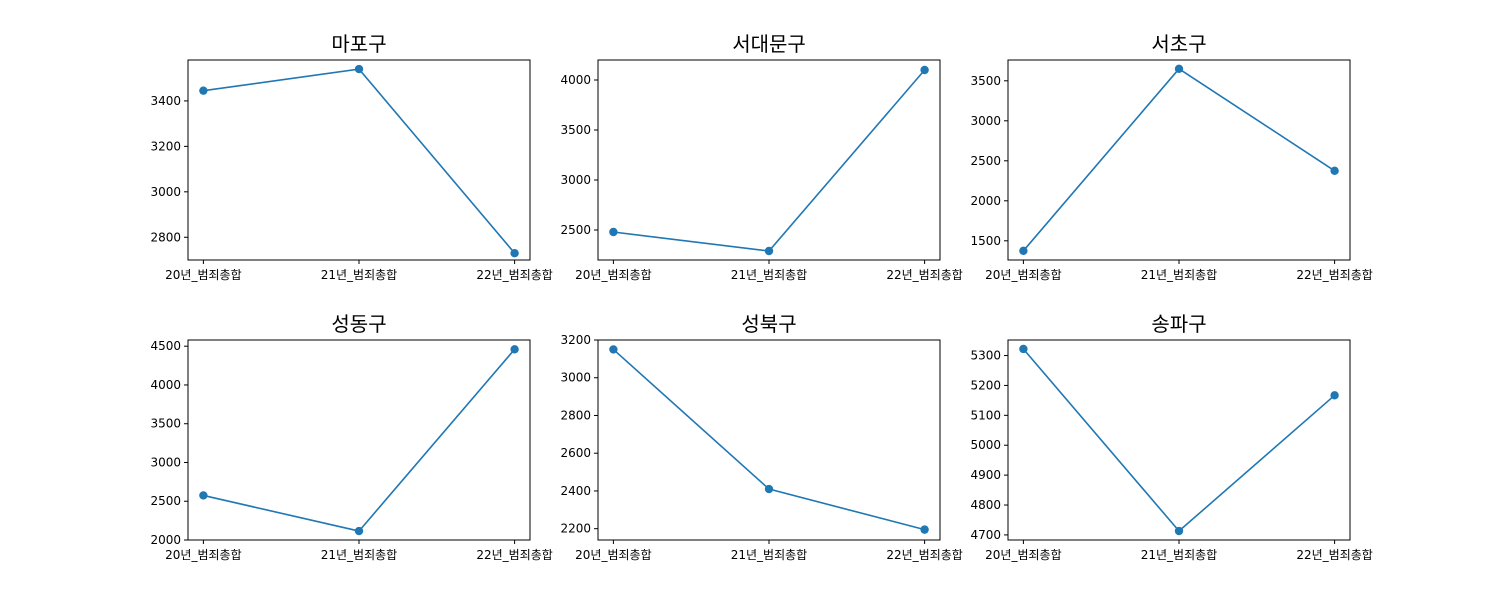  I want to click on subplot-title: 서대문구, so click(769, 44).